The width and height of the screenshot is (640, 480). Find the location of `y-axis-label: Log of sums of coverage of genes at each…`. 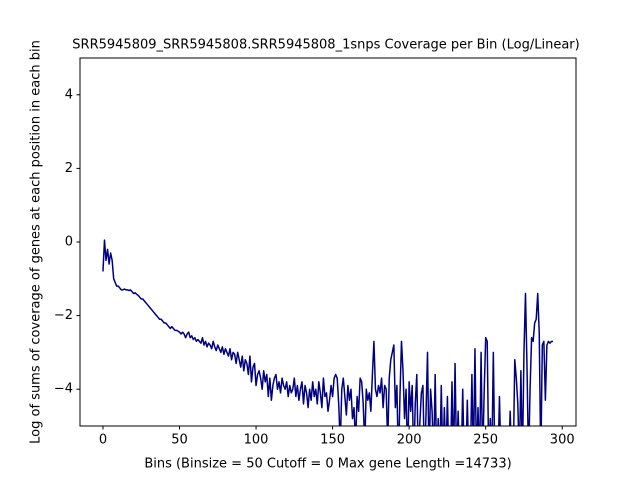

y-axis-label: Log of sums of coverage of genes at each… is located at coordinates (36, 242).